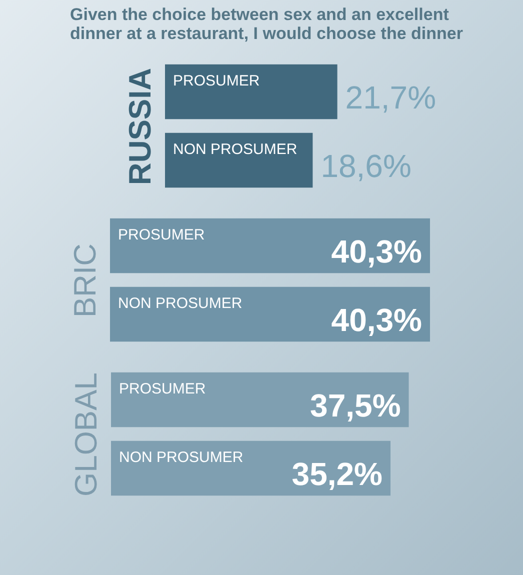 The width and height of the screenshot is (523, 575). I want to click on y-axis-title: BRIC, so click(85, 280).